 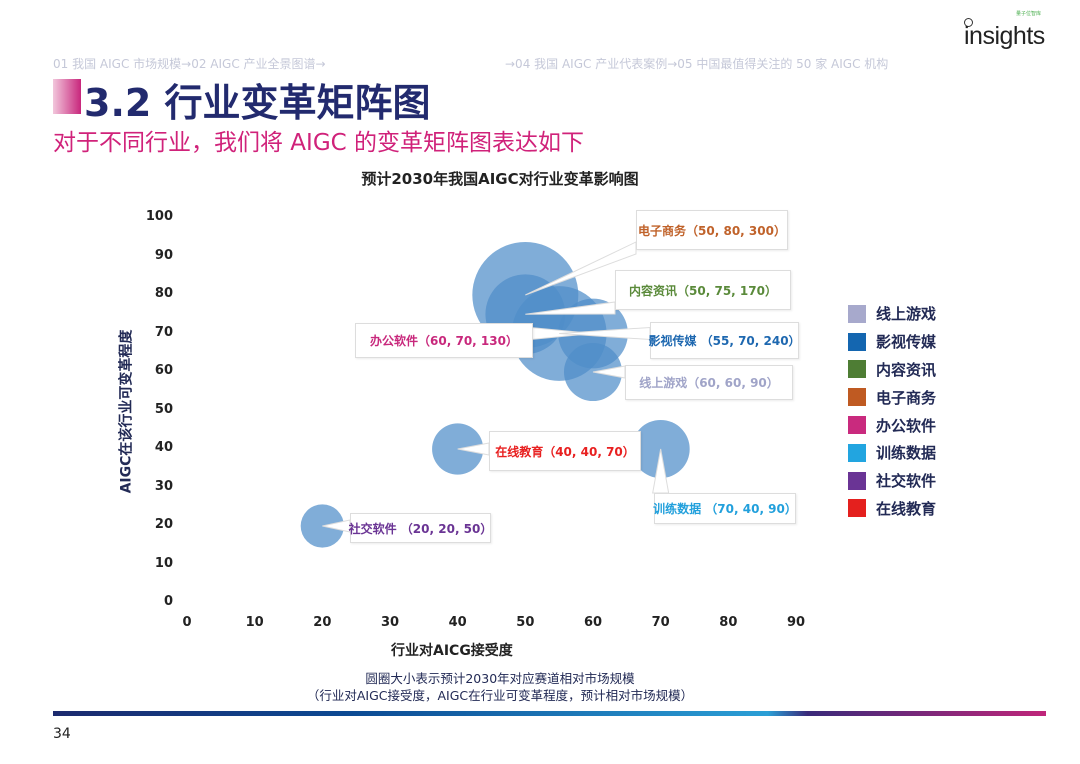 I want to click on data-label-影视传媒: 影视传媒 （55, 70, 240）, so click(x=724, y=340).